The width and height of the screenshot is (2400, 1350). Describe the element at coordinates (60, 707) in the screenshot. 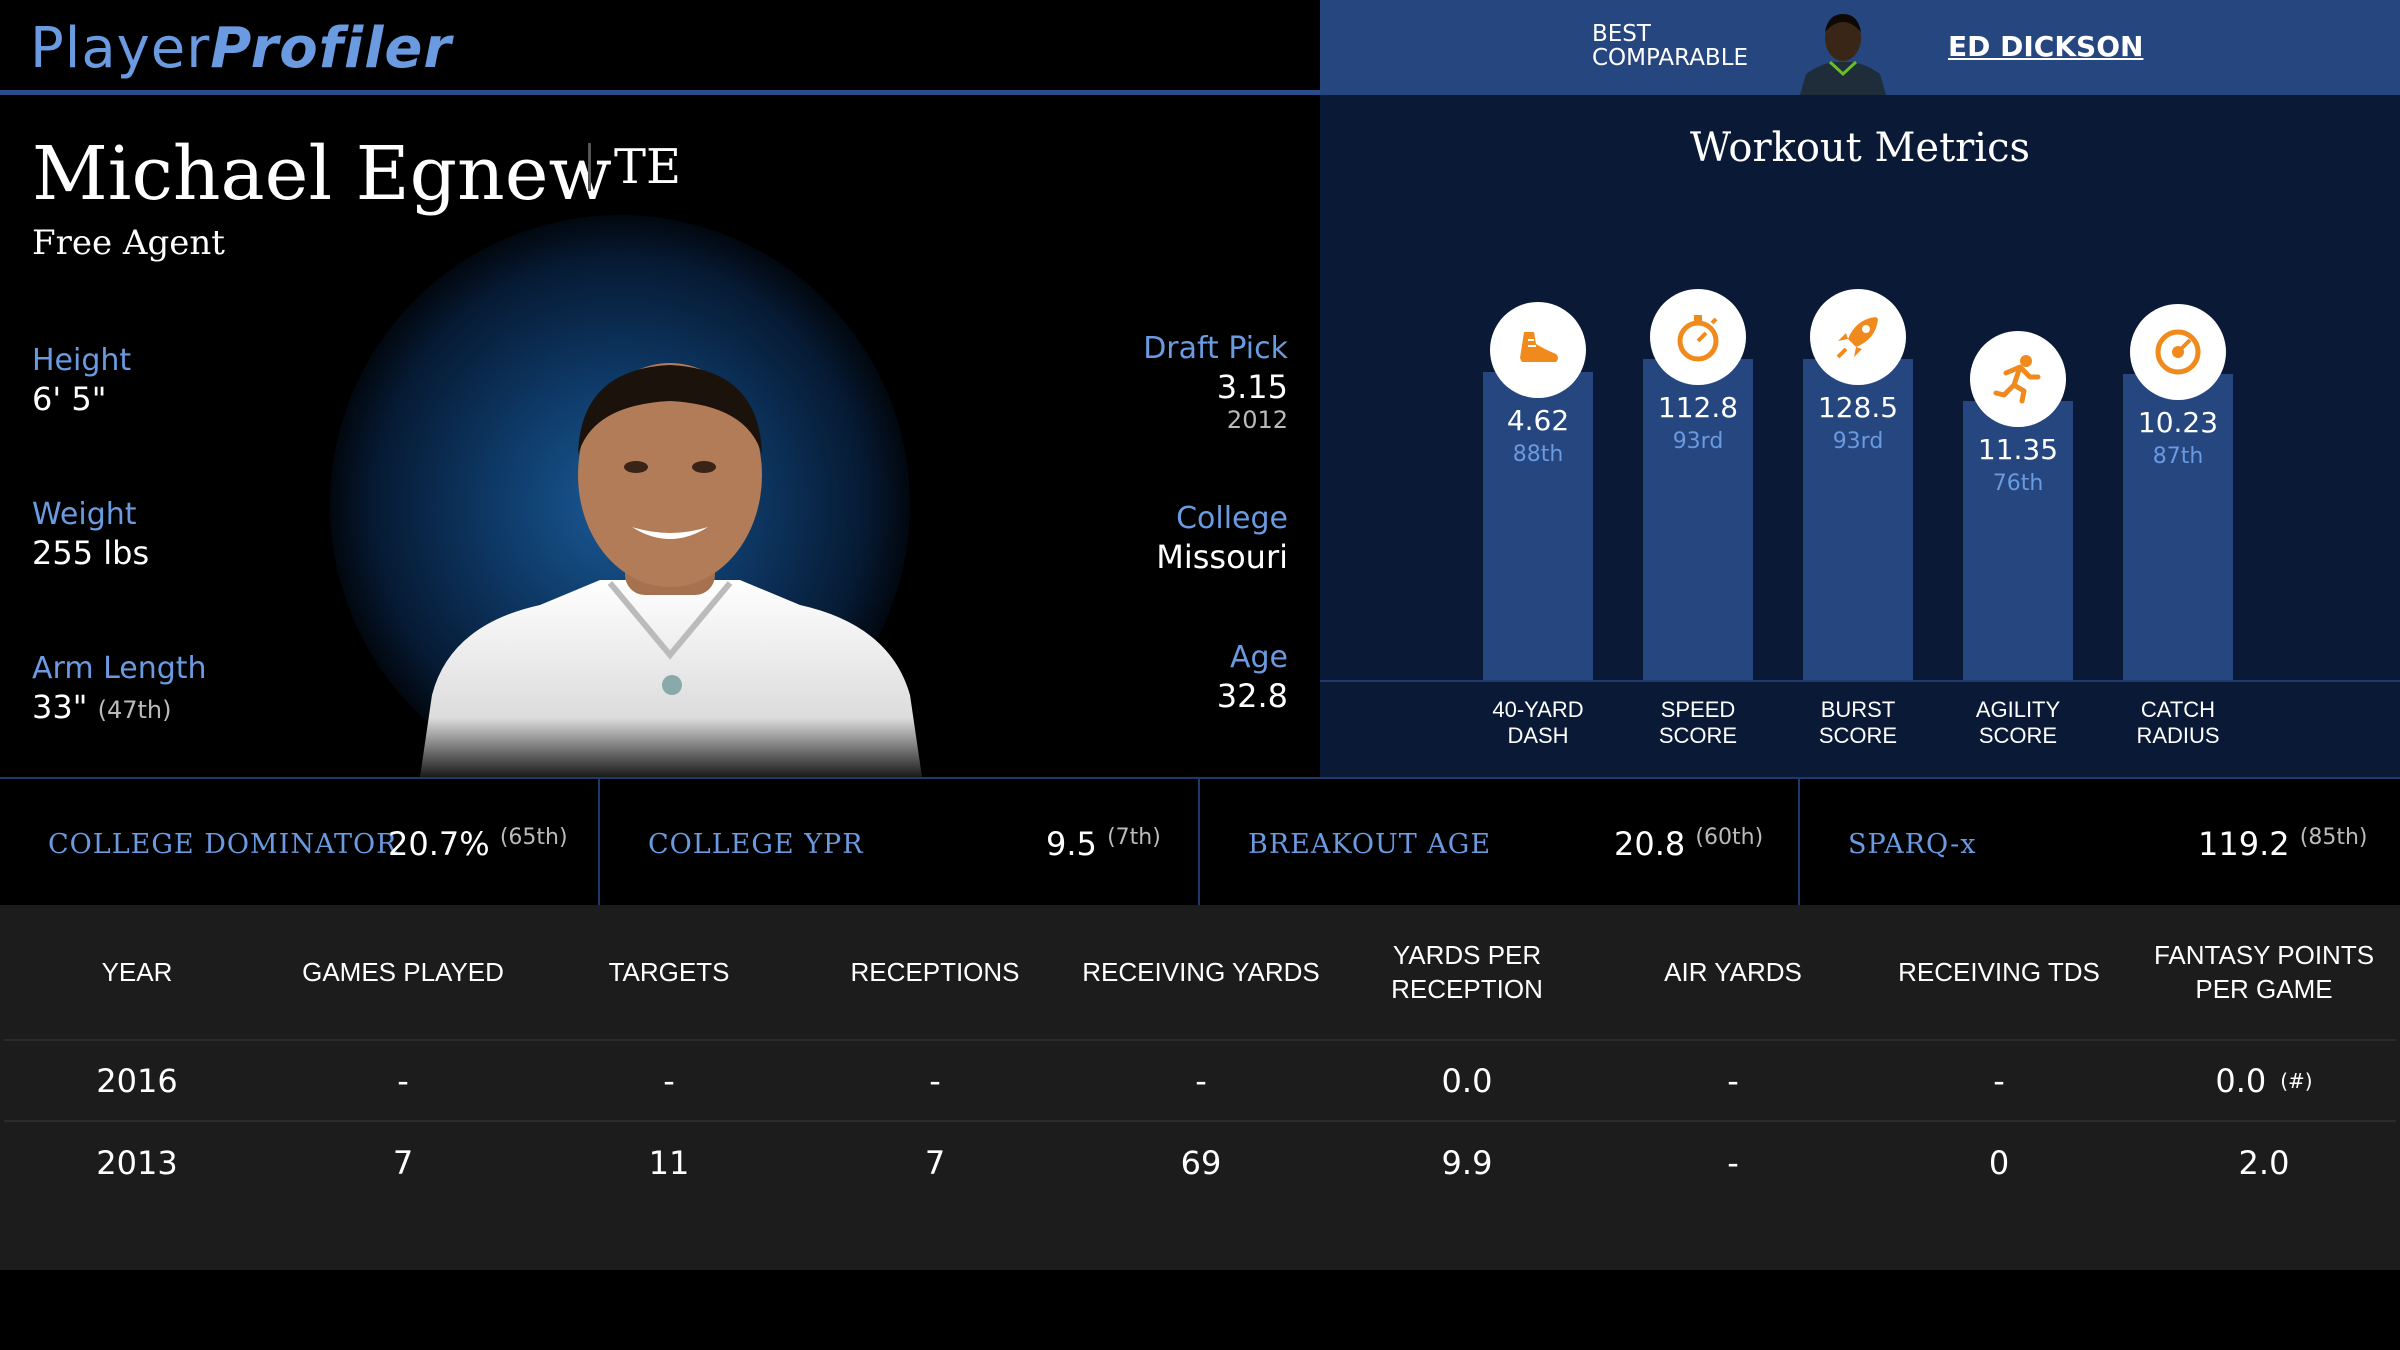

I see `arm-length-value: 33"` at that location.